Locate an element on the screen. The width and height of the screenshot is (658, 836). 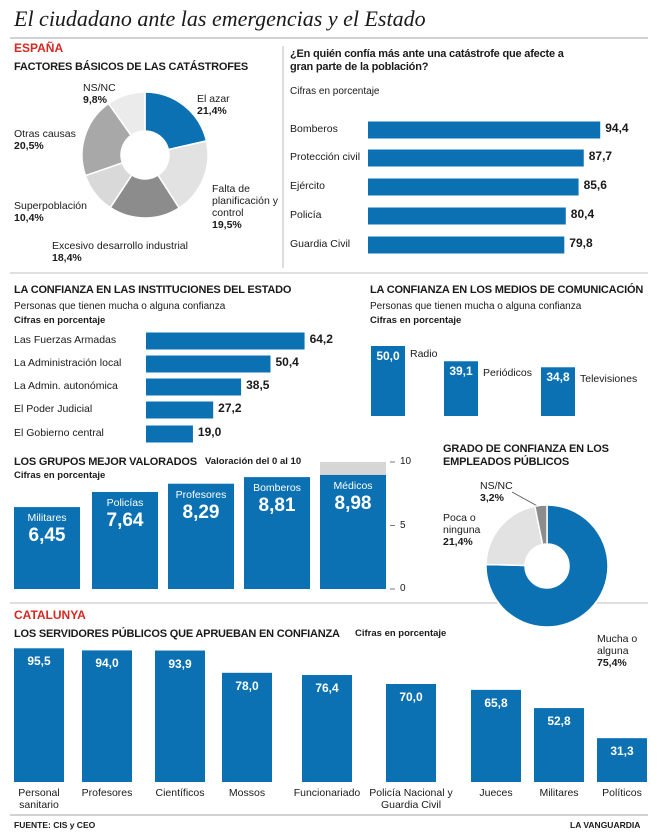
value-label: 64,2 is located at coordinates (321, 339).